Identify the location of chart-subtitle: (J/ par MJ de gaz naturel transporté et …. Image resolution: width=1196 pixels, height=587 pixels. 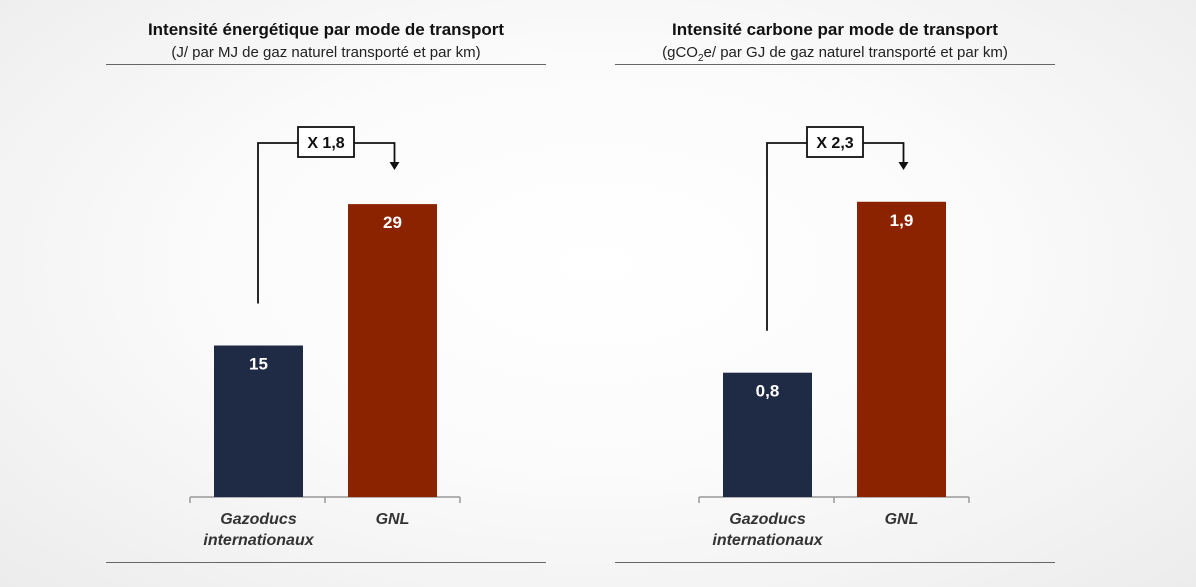
(326, 52).